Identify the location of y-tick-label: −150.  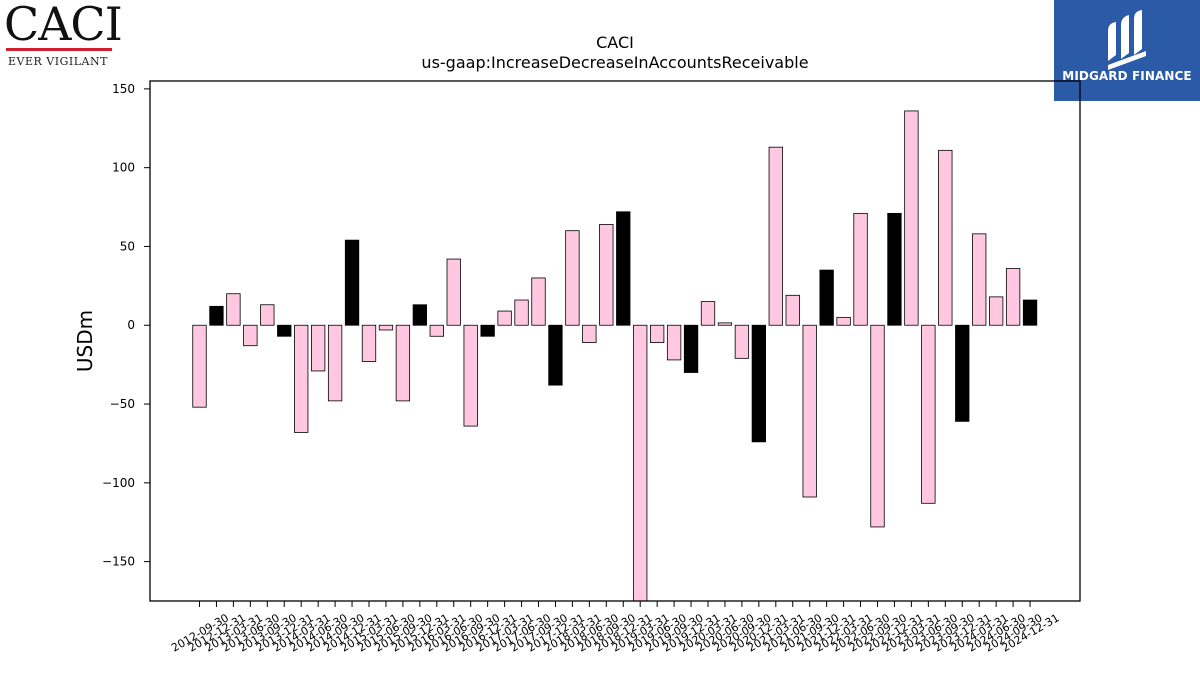
(118, 562).